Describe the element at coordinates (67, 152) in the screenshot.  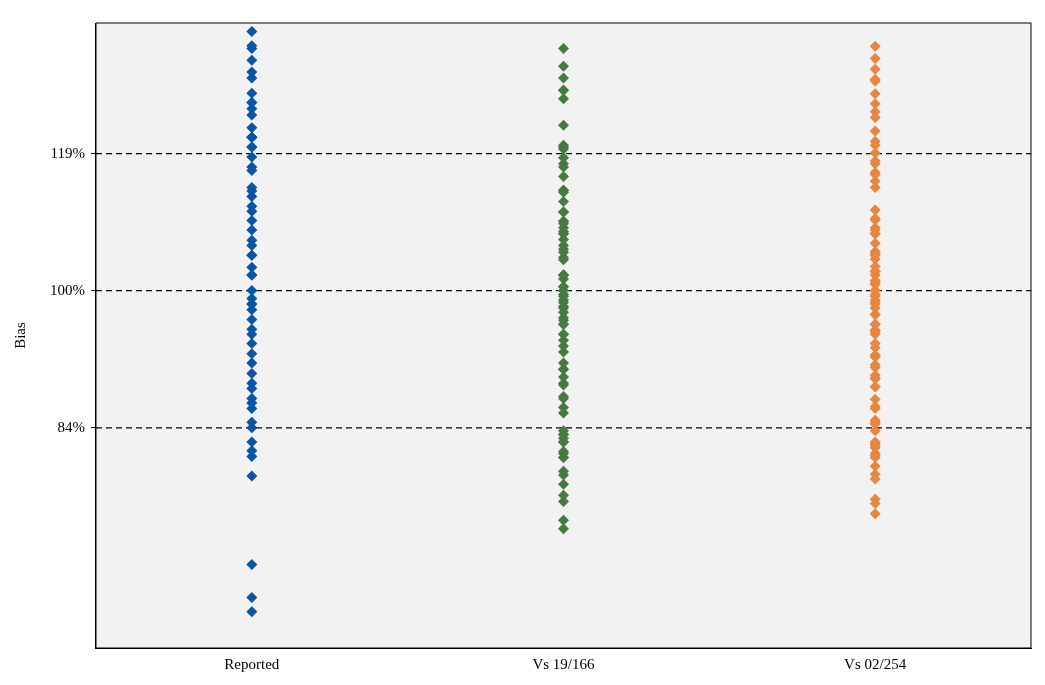
I see `y-tick-label: 119%` at that location.